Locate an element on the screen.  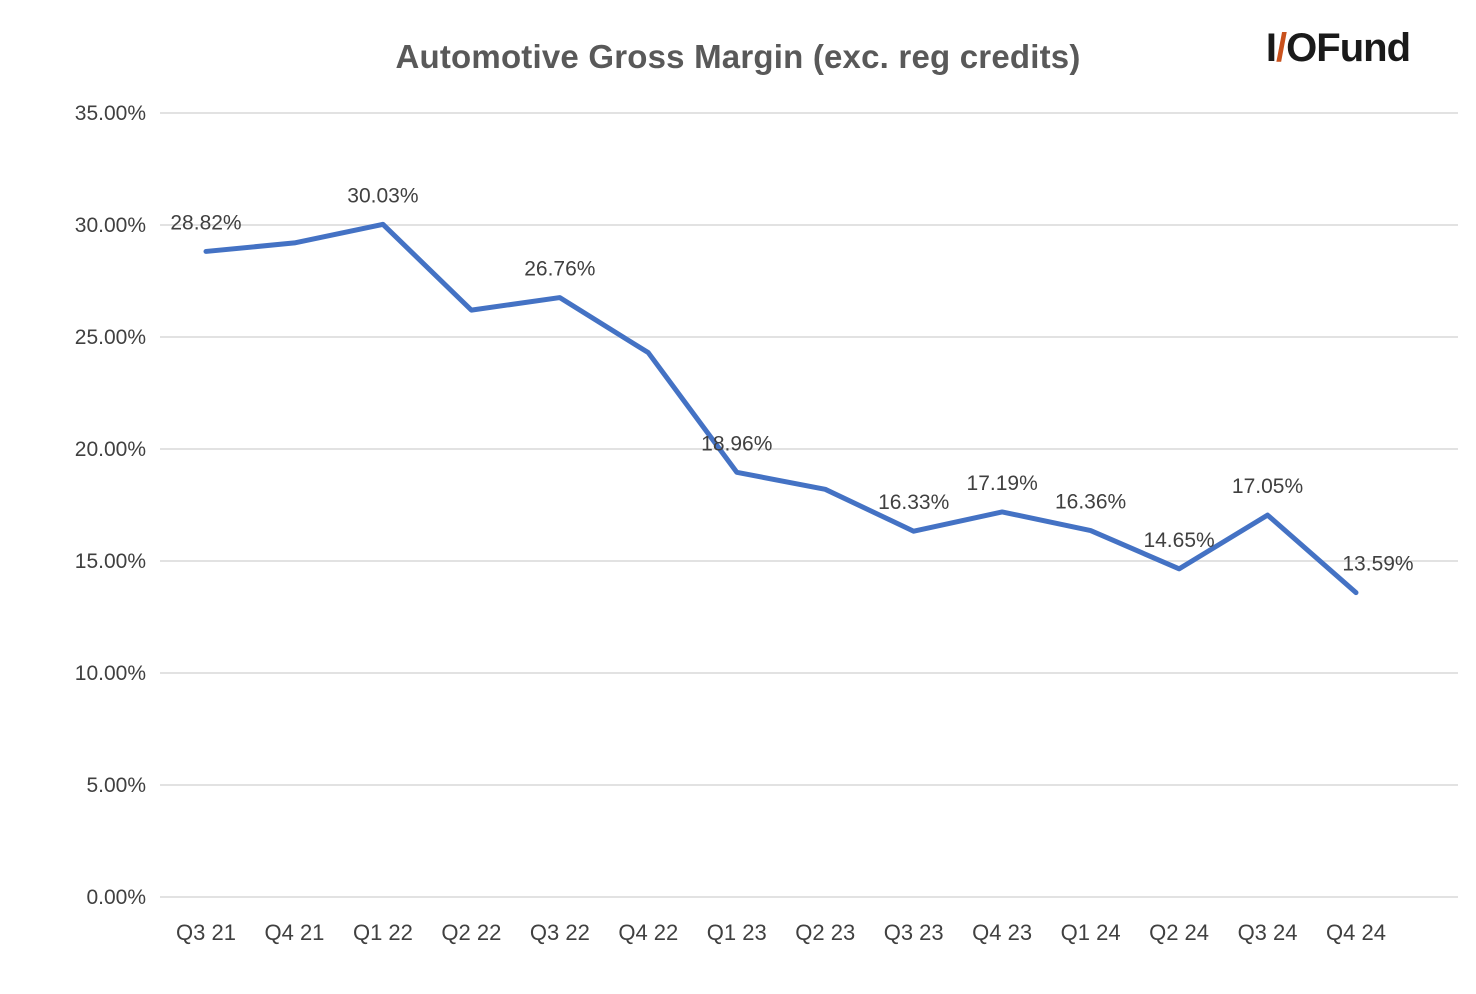
data-label: 14.65% is located at coordinates (1178, 540).